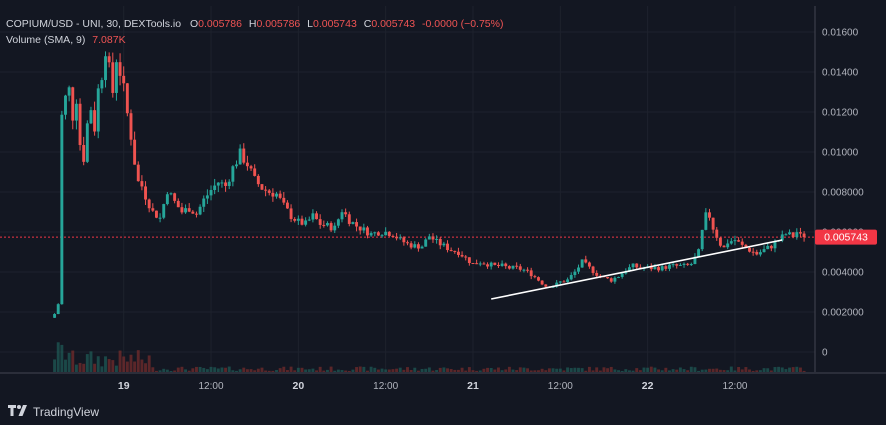 The width and height of the screenshot is (886, 425). Describe the element at coordinates (194, 24) in the screenshot. I see `open-label: O` at that location.